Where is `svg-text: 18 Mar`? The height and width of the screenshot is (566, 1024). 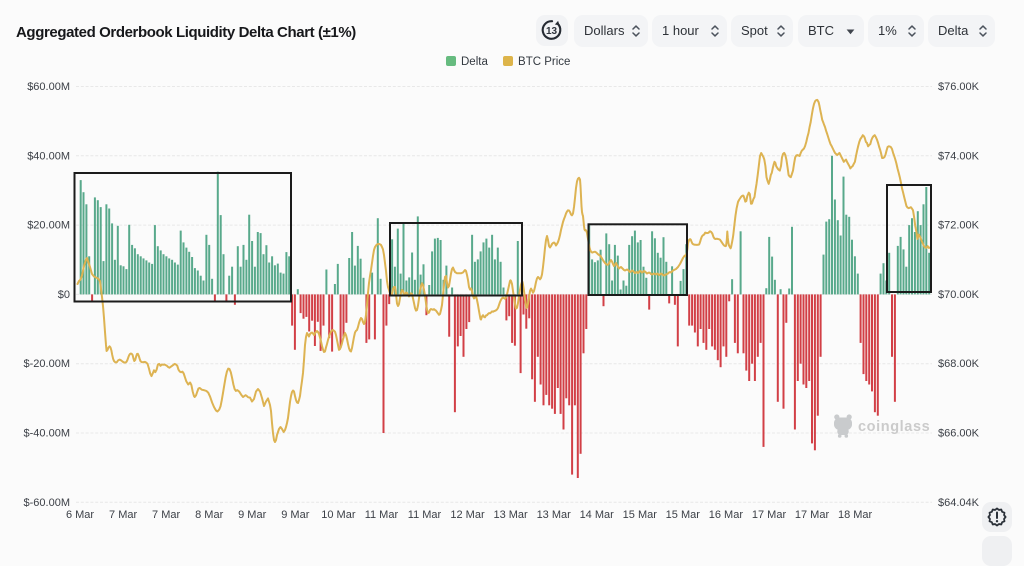
svg-text: 18 Mar is located at coordinates (855, 515).